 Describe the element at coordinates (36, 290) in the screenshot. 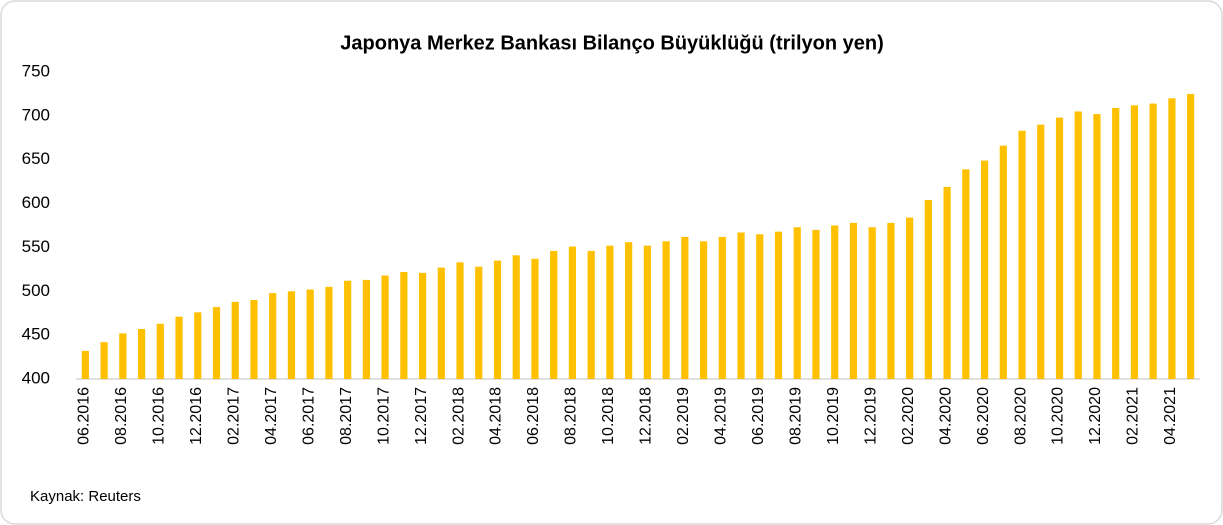

I see `y-tick-label: 500` at that location.